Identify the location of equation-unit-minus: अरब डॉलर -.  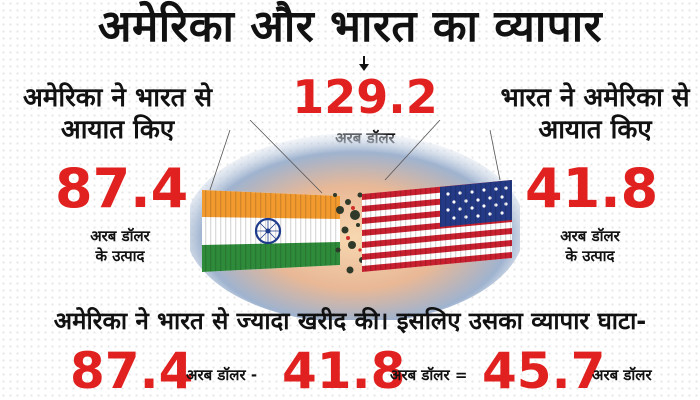
(222, 375).